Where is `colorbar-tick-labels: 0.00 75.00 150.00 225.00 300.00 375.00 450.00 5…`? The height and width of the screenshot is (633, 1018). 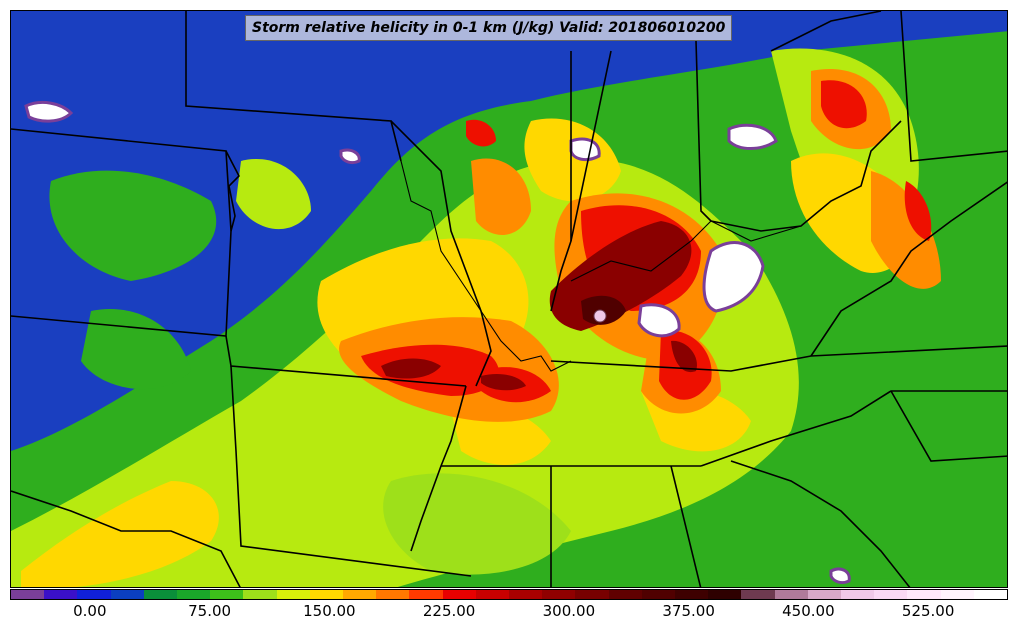 colorbar-tick-labels: 0.00 75.00 150.00 225.00 300.00 375.00 450.00 5… is located at coordinates (509, 613).